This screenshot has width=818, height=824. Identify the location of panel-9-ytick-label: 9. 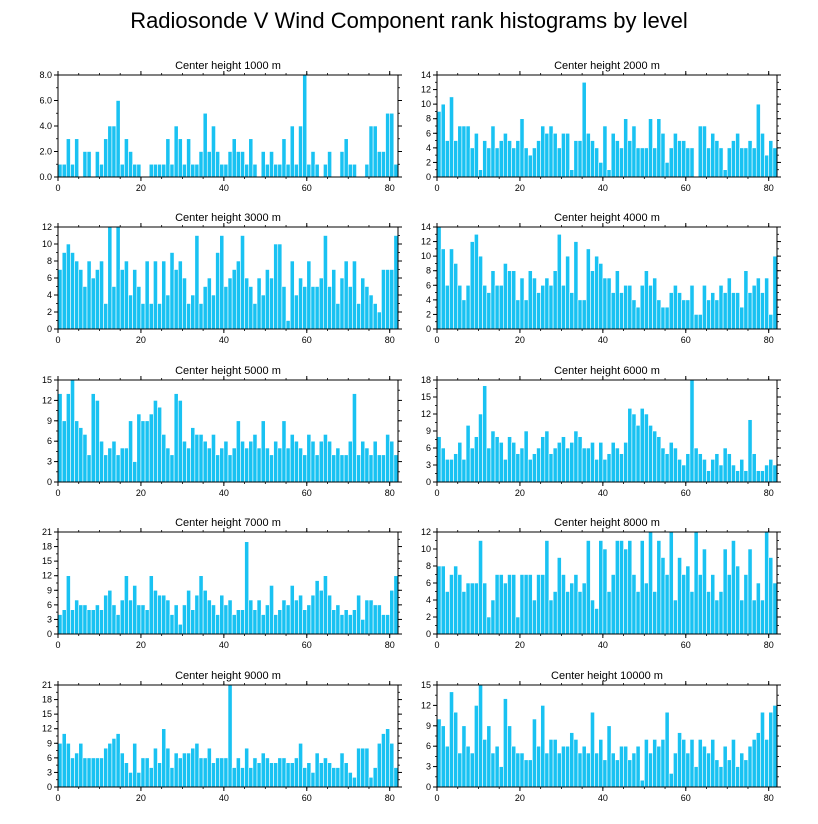
(49, 743).